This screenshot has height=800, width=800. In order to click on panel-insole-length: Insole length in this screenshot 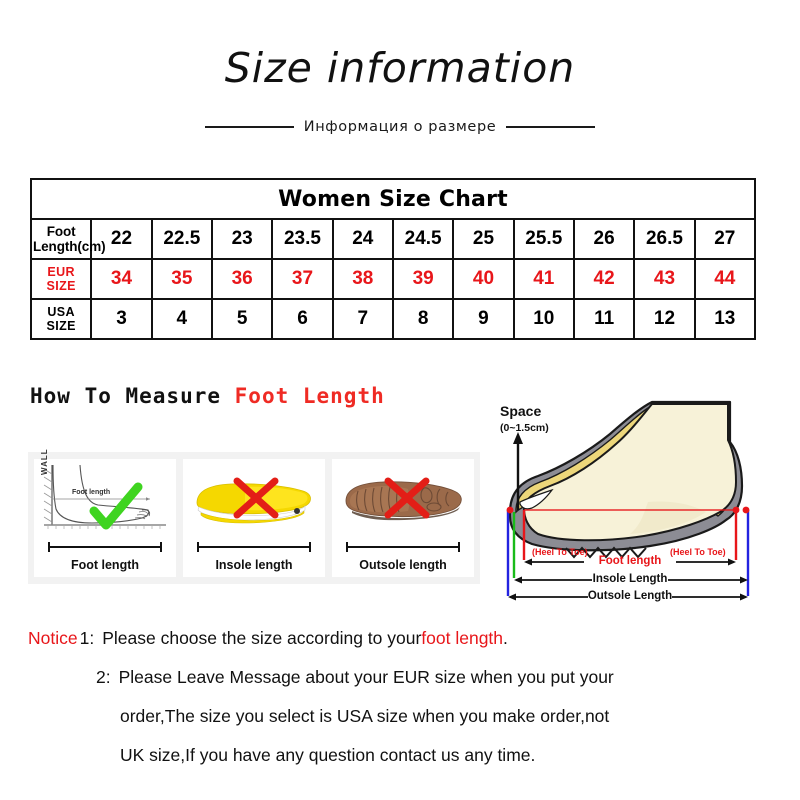, I will do `click(254, 518)`.